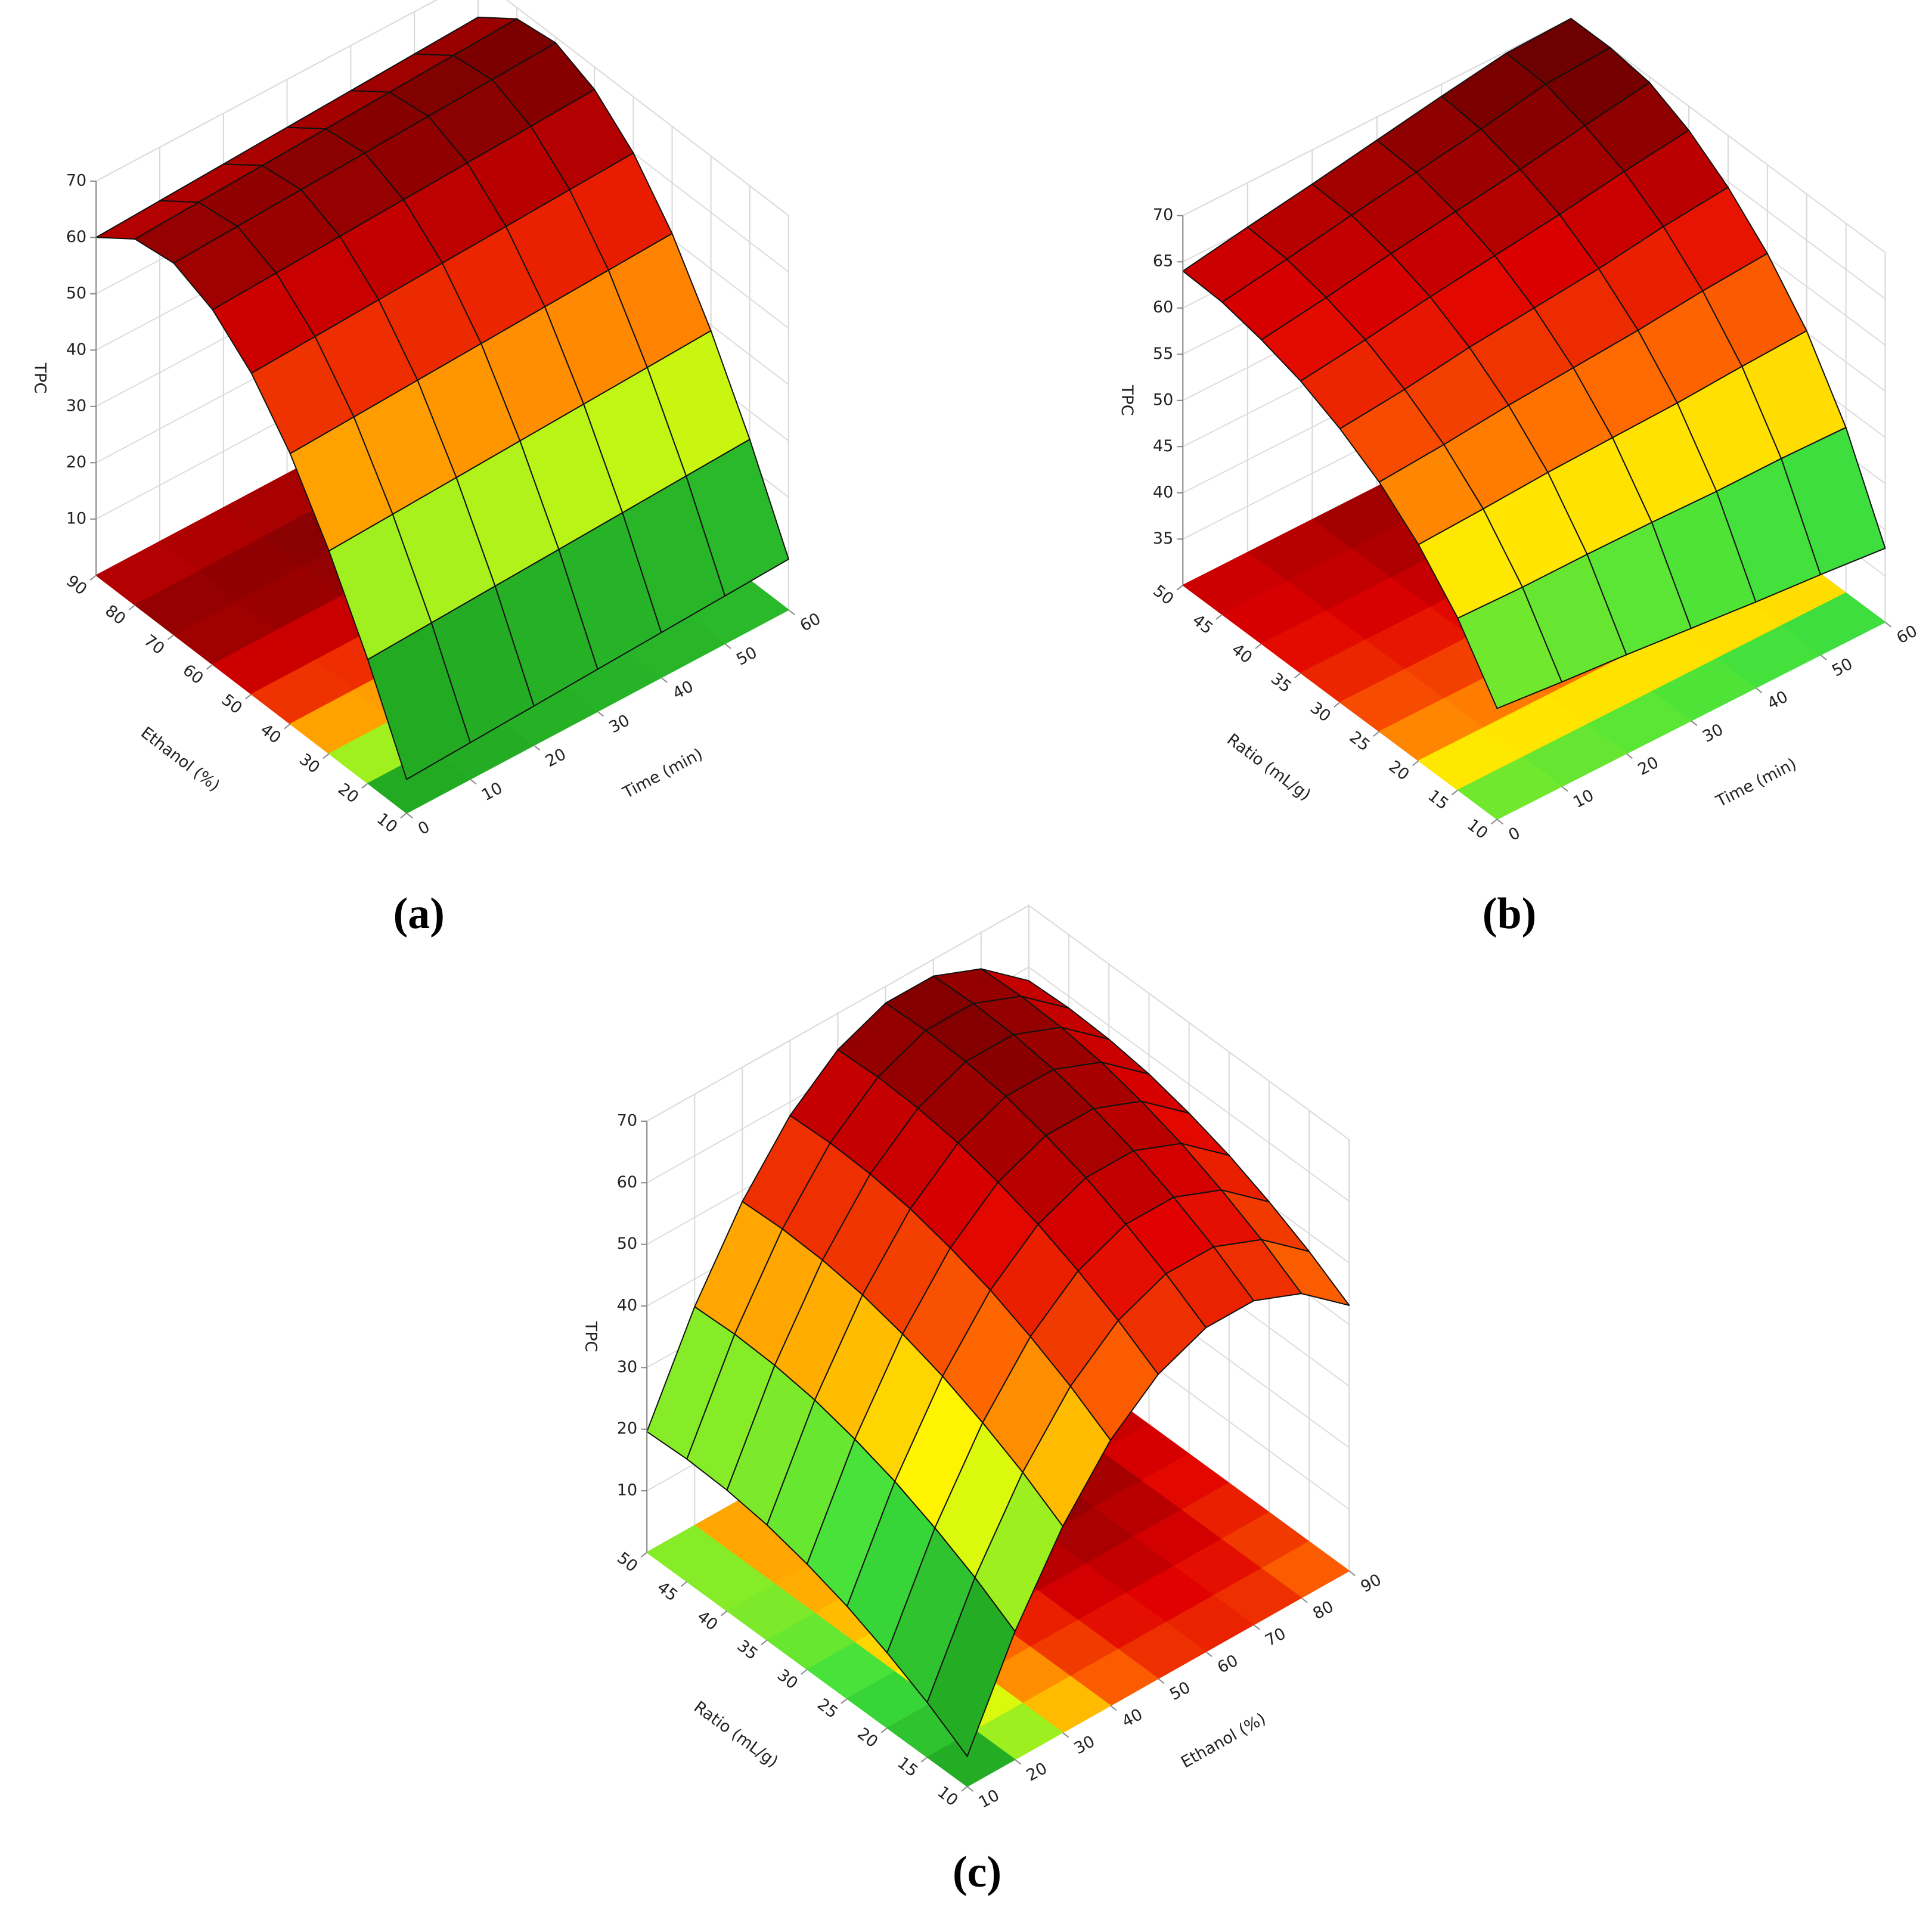 The image size is (1932, 1911). What do you see at coordinates (1842, 668) in the screenshot?
I see `x-tick-label: 50` at bounding box center [1842, 668].